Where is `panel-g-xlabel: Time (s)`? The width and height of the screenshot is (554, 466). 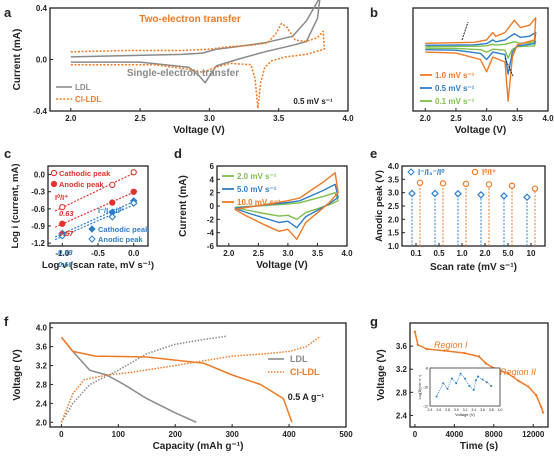
panel-g-xlabel: Time (s) is located at coordinates (479, 446).